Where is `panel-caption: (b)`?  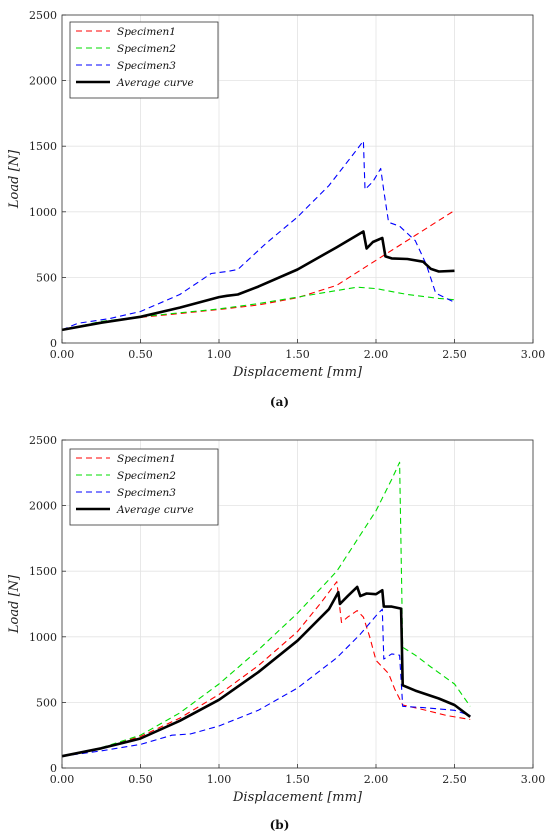
panel-caption: (b) is located at coordinates (280, 825).